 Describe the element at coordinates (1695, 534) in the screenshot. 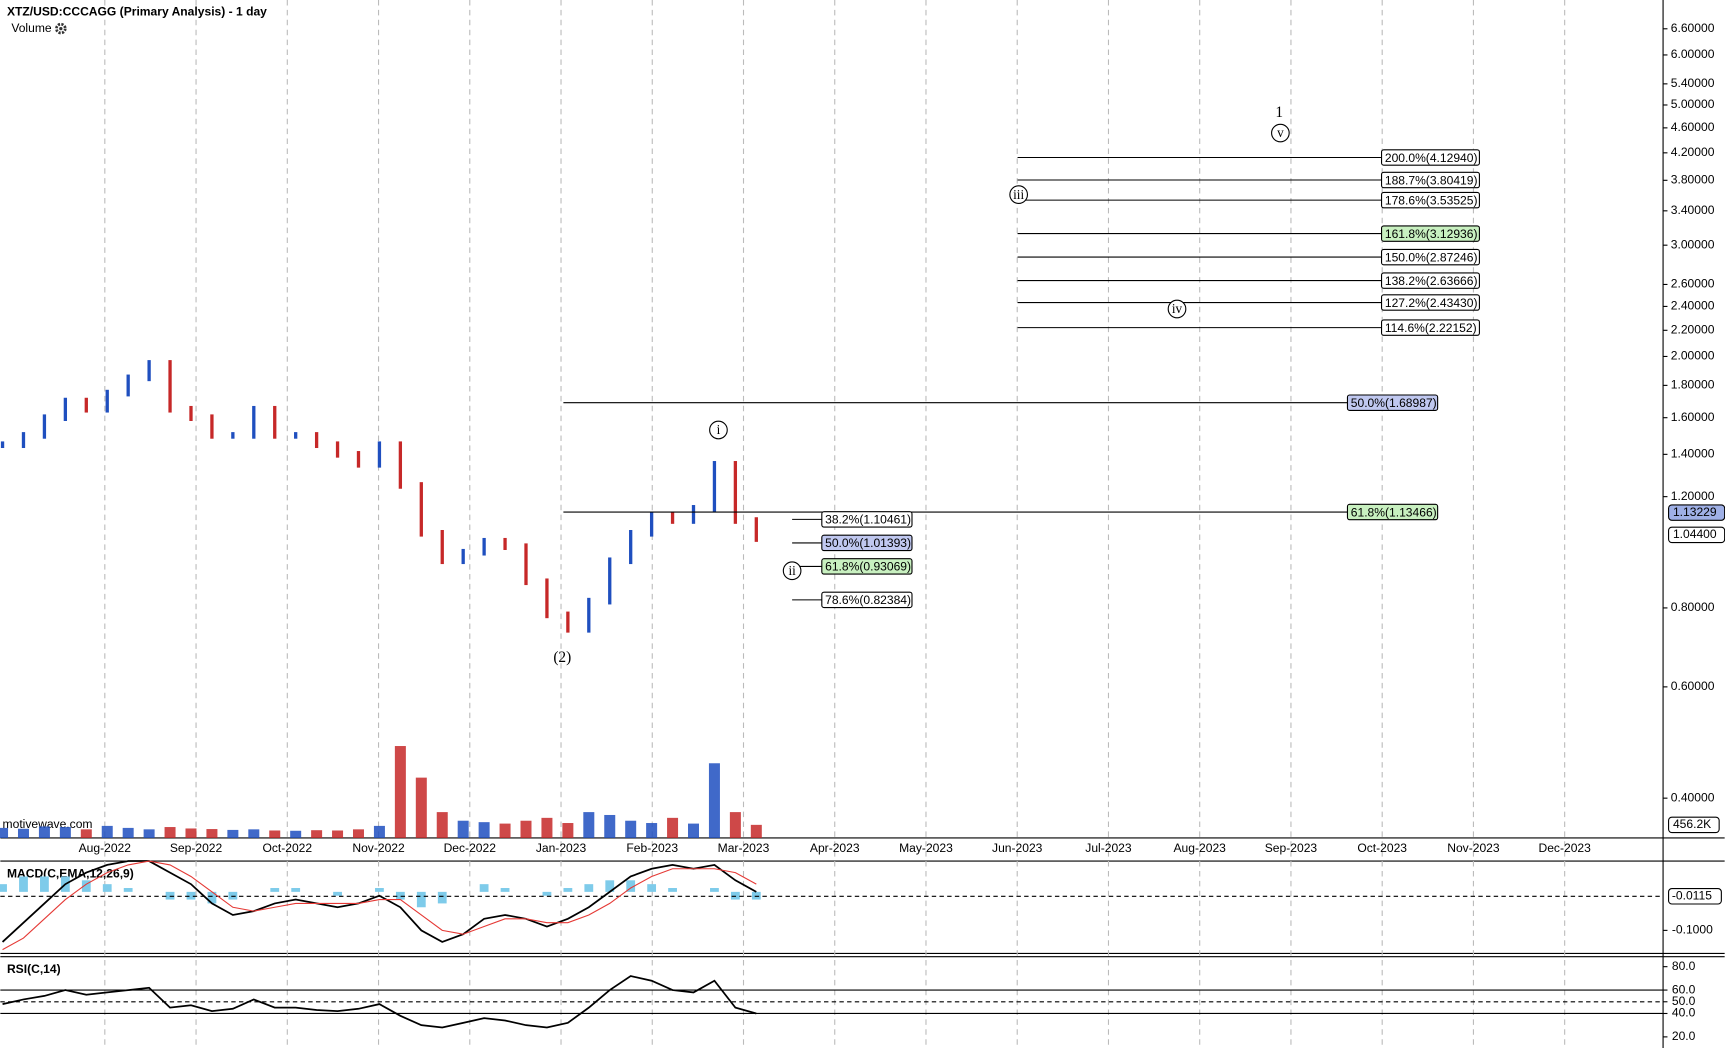

I see `price-marker-label: 1.04400` at that location.